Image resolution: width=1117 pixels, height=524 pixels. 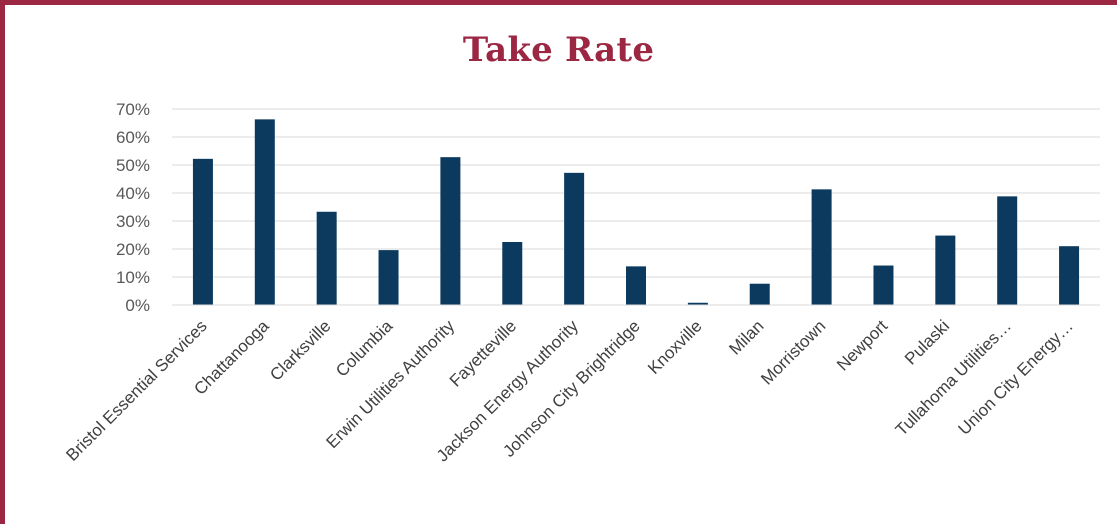 I want to click on x-category-label: Milan, so click(x=746, y=337).